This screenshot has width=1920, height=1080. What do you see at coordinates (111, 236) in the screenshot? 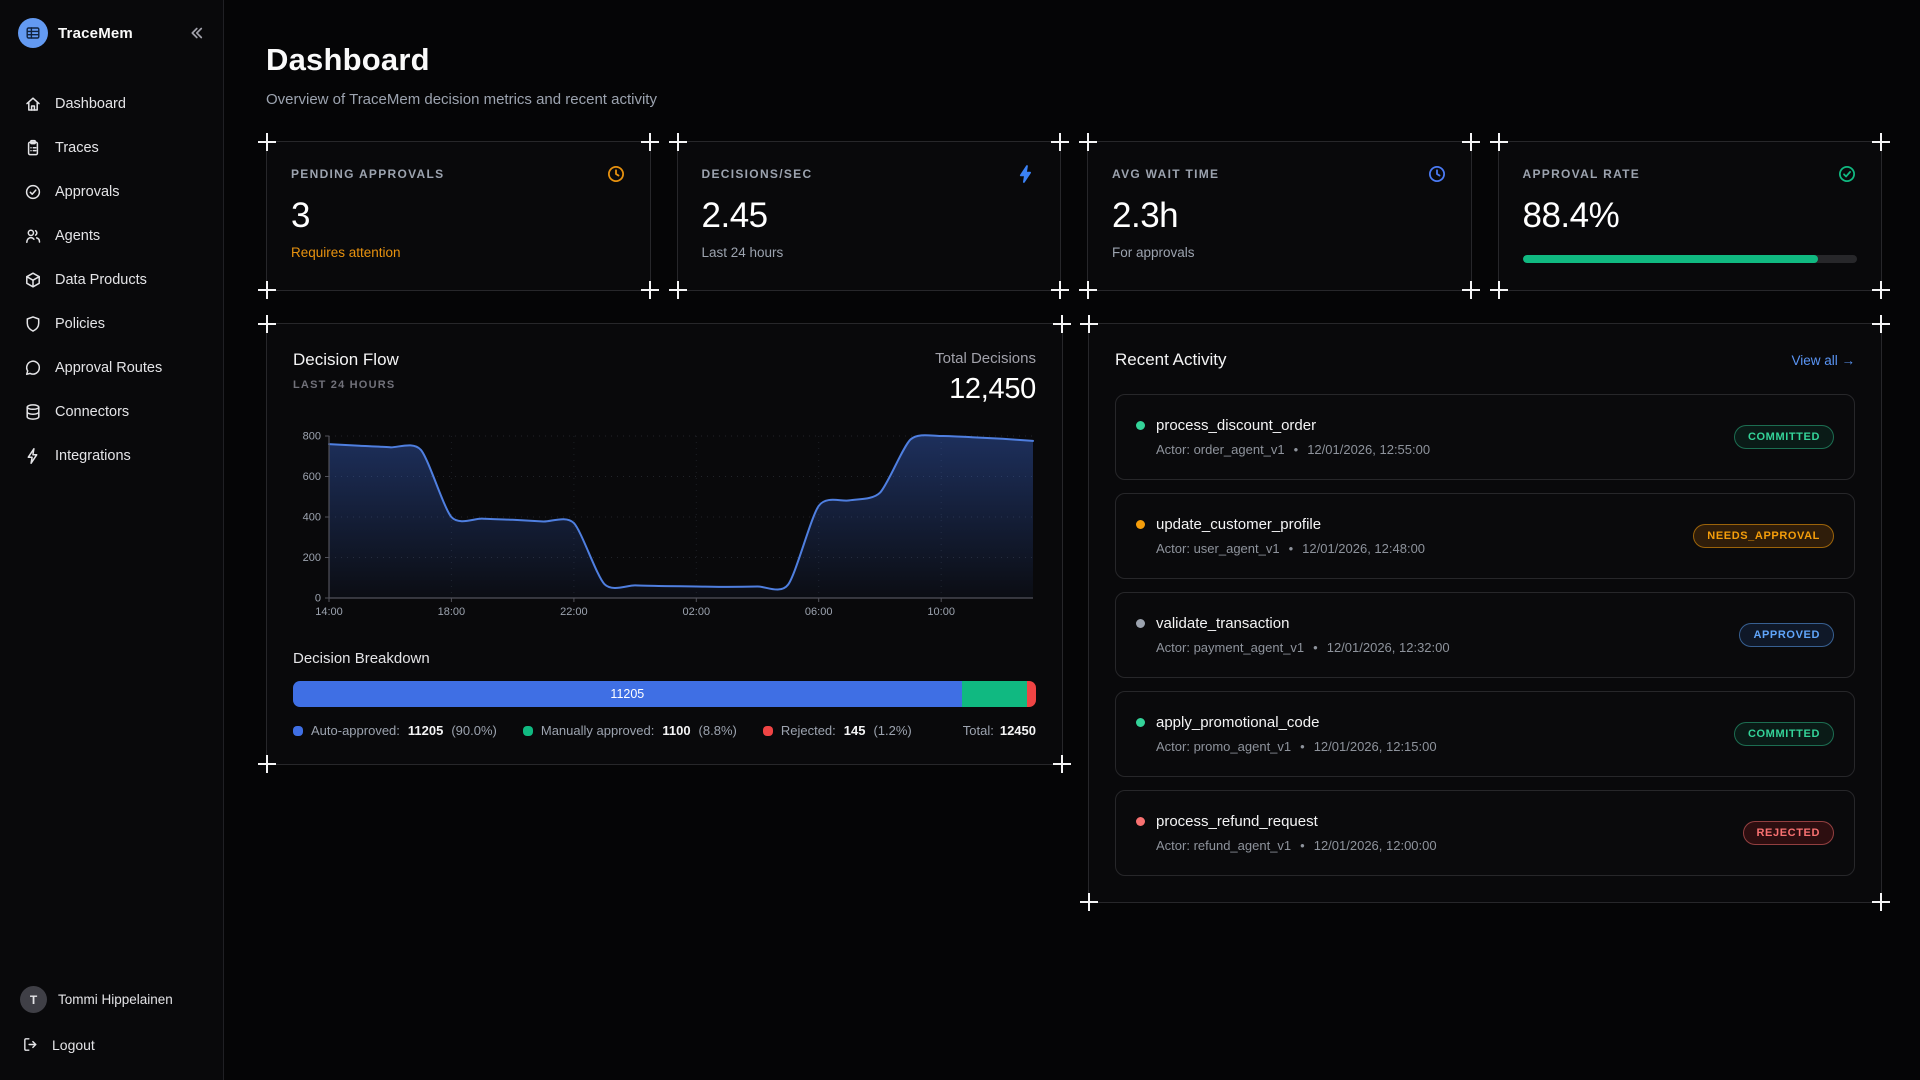
I see `sidebar-item-agents: Agents` at bounding box center [111, 236].